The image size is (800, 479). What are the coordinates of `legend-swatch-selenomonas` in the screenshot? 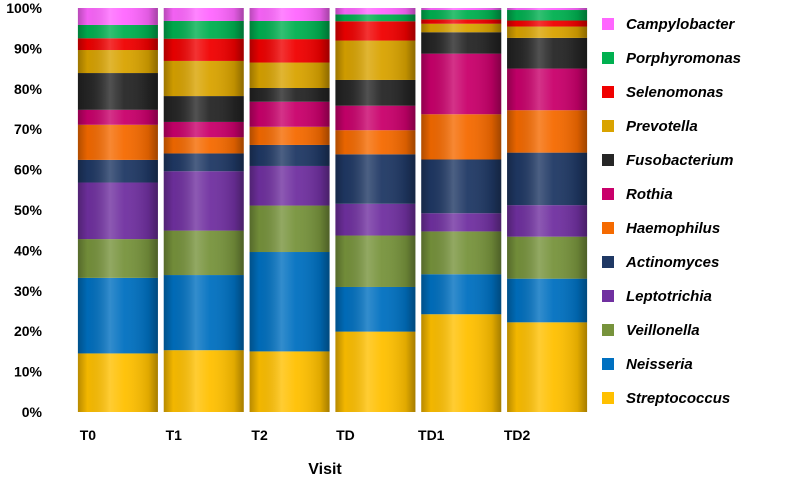 It's located at (608, 92).